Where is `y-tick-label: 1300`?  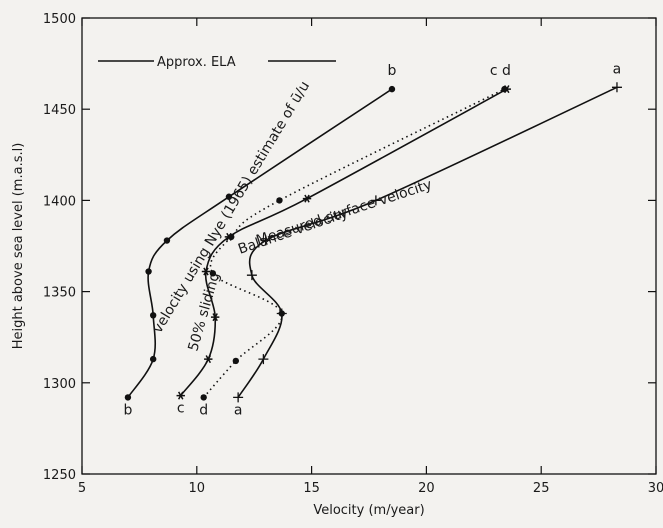
y-tick-label: 1300 is located at coordinates (59, 384).